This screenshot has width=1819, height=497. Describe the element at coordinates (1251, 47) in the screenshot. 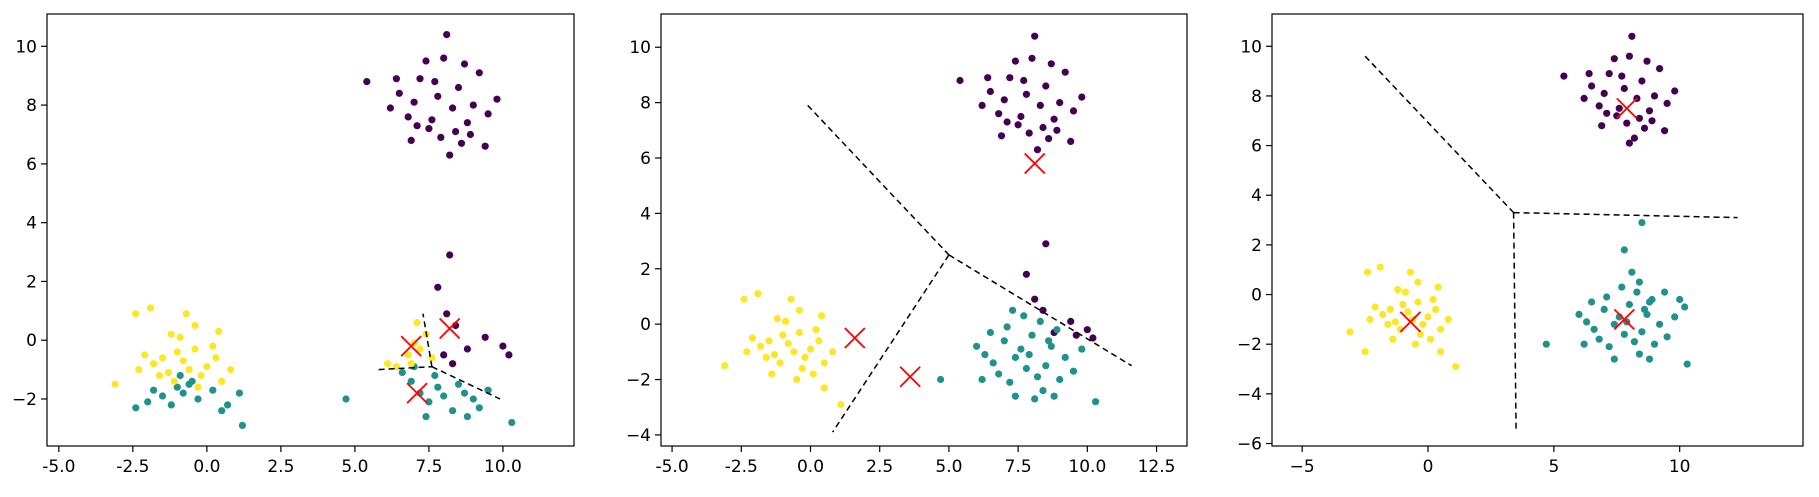

I see `y-tick-label: 10` at that location.